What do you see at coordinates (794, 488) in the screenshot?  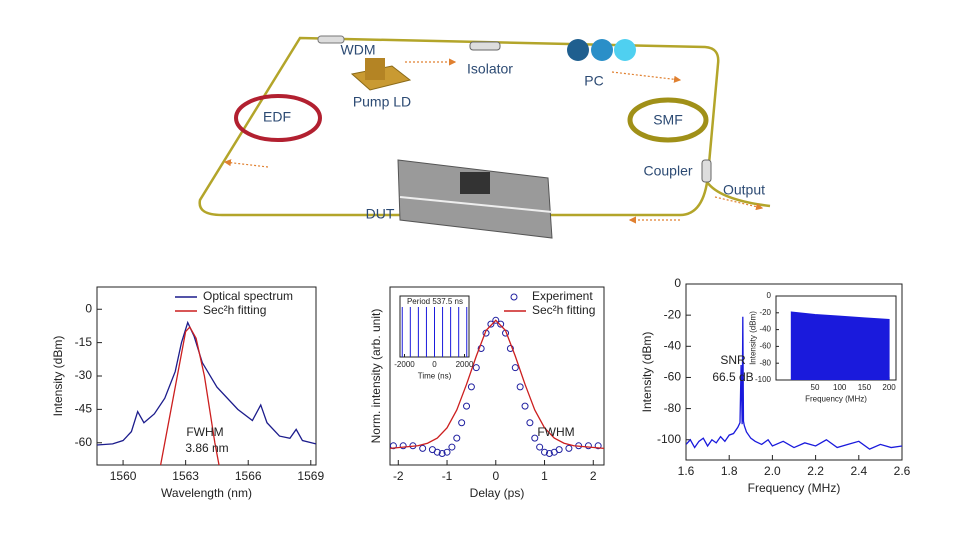 I see `x-axis-label: Frequency (MHz)` at bounding box center [794, 488].